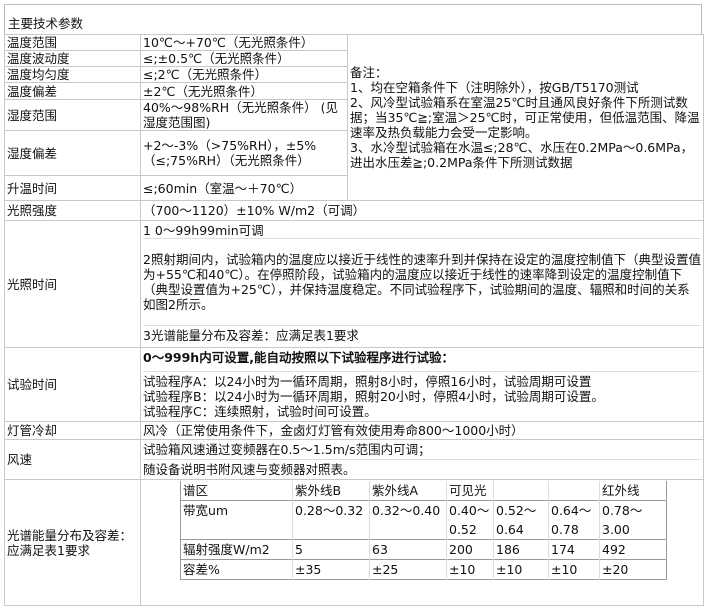 This screenshot has width=709, height=608. Describe the element at coordinates (422, 210) in the screenshot. I see `value: （700～1120）±10% W/m2（可调）` at that location.